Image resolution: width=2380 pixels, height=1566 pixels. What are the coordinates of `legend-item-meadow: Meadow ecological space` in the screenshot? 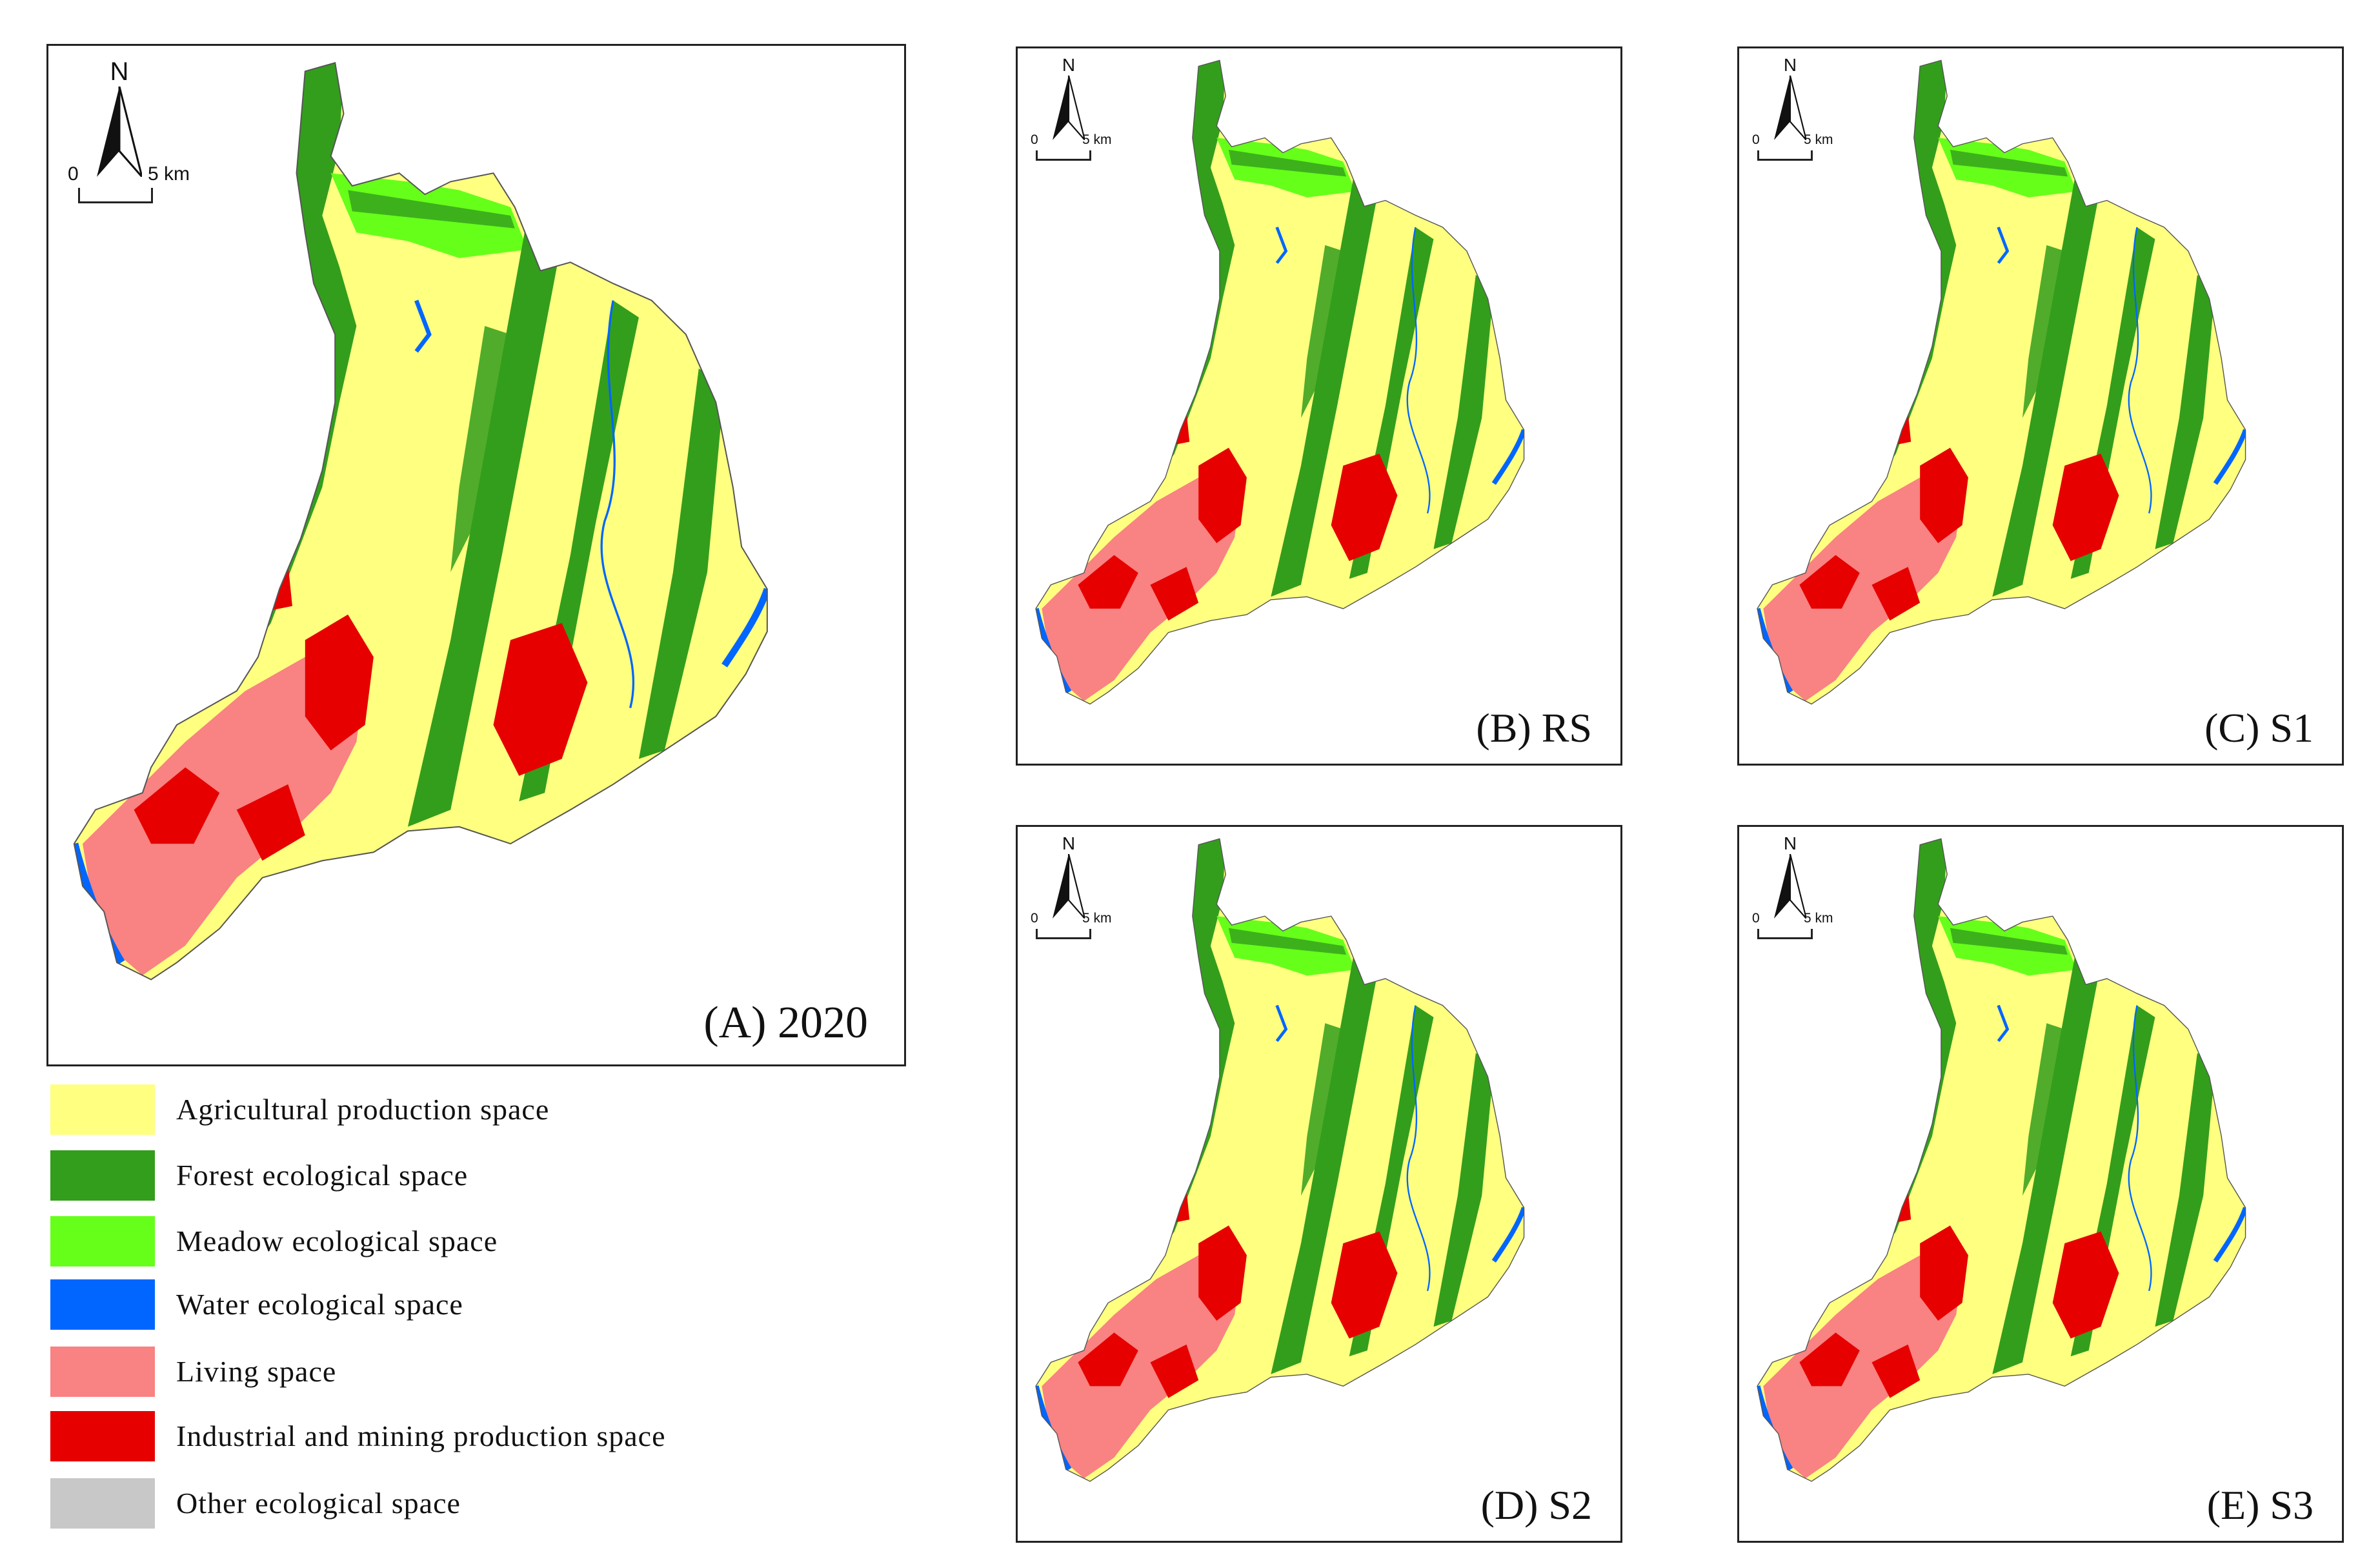 It's located at (469, 1242).